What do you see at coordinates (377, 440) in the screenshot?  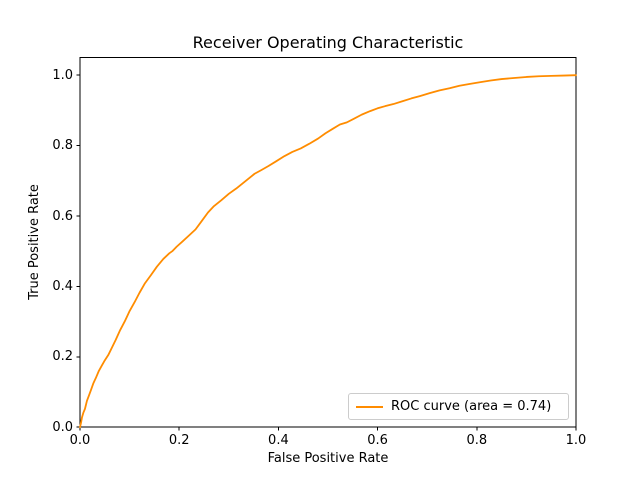 I see `x-tick-label: 0.6` at bounding box center [377, 440].